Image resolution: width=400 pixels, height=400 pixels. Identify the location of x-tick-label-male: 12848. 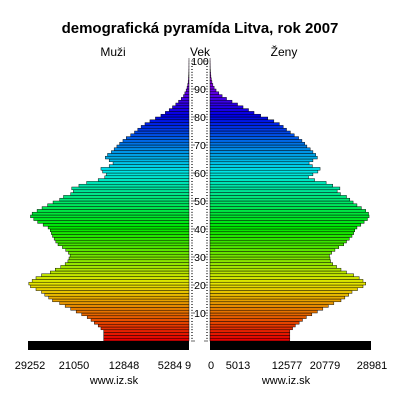
(124, 366).